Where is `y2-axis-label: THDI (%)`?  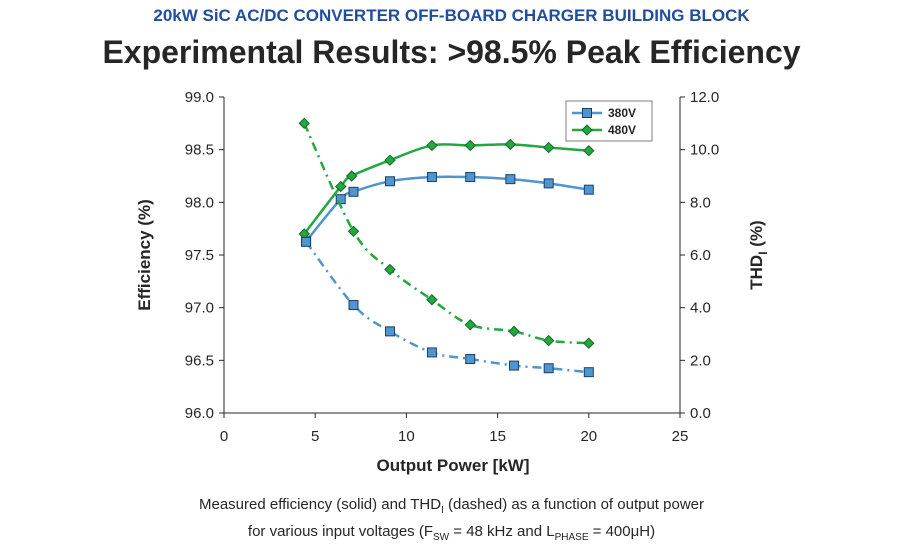
y2-axis-label: THDI (%) is located at coordinates (758, 254).